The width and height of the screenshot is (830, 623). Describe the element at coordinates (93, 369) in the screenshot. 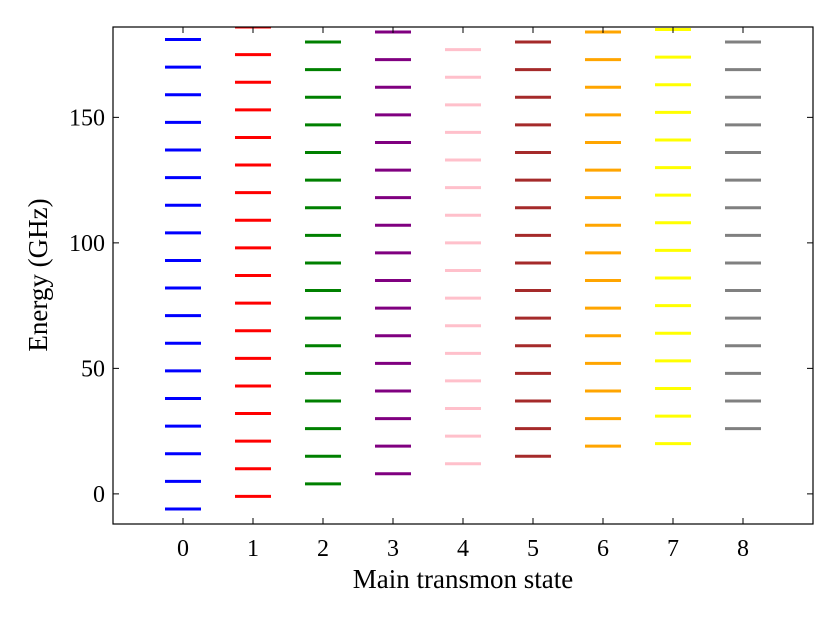

I see `y-tick-label-50: 50` at that location.